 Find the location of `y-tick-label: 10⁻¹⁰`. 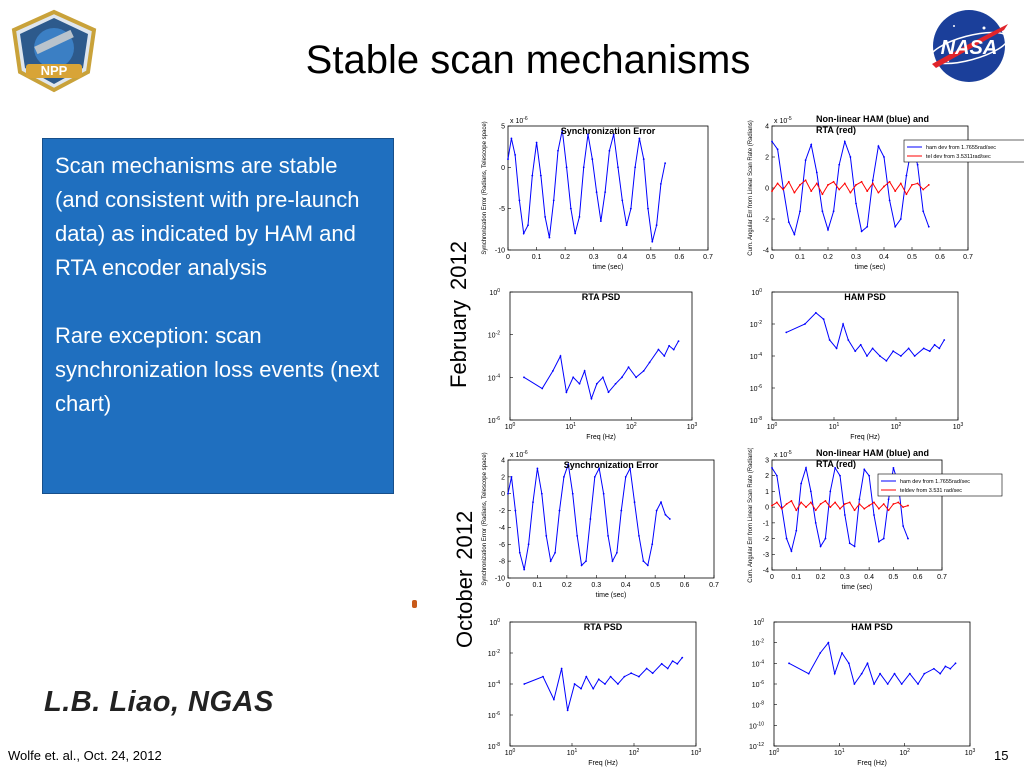

y-tick-label: 10⁻¹⁰ is located at coordinates (756, 725).